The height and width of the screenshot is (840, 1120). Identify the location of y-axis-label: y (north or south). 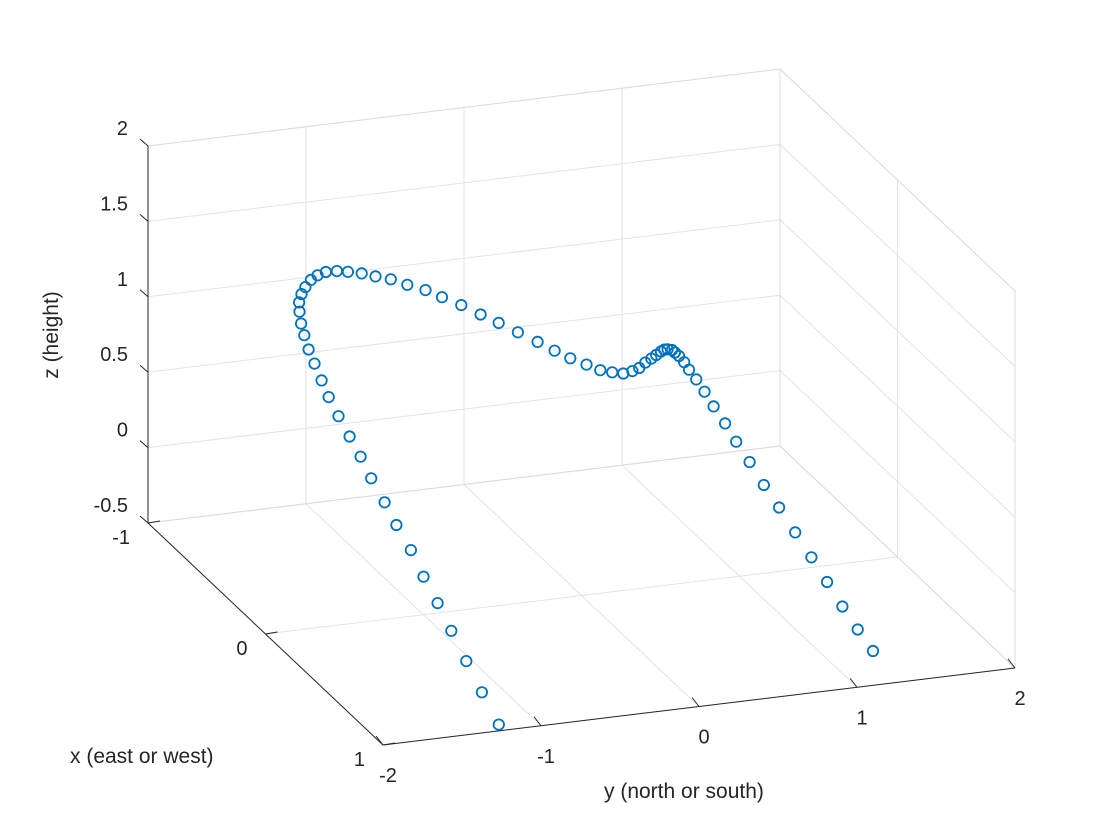
(684, 791).